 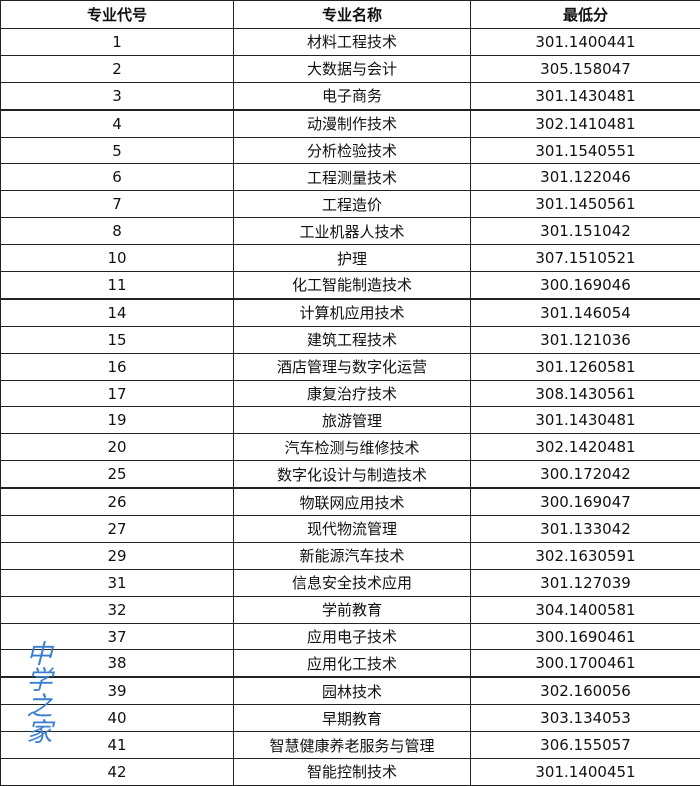 I want to click on cell-min-score: 306.155057, so click(x=585, y=745).